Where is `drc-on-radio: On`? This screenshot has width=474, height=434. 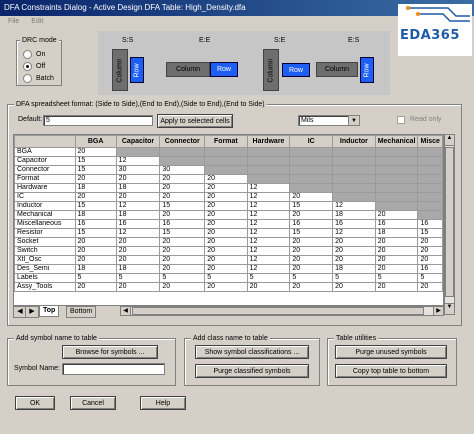 drc-on-radio: On is located at coordinates (34, 54).